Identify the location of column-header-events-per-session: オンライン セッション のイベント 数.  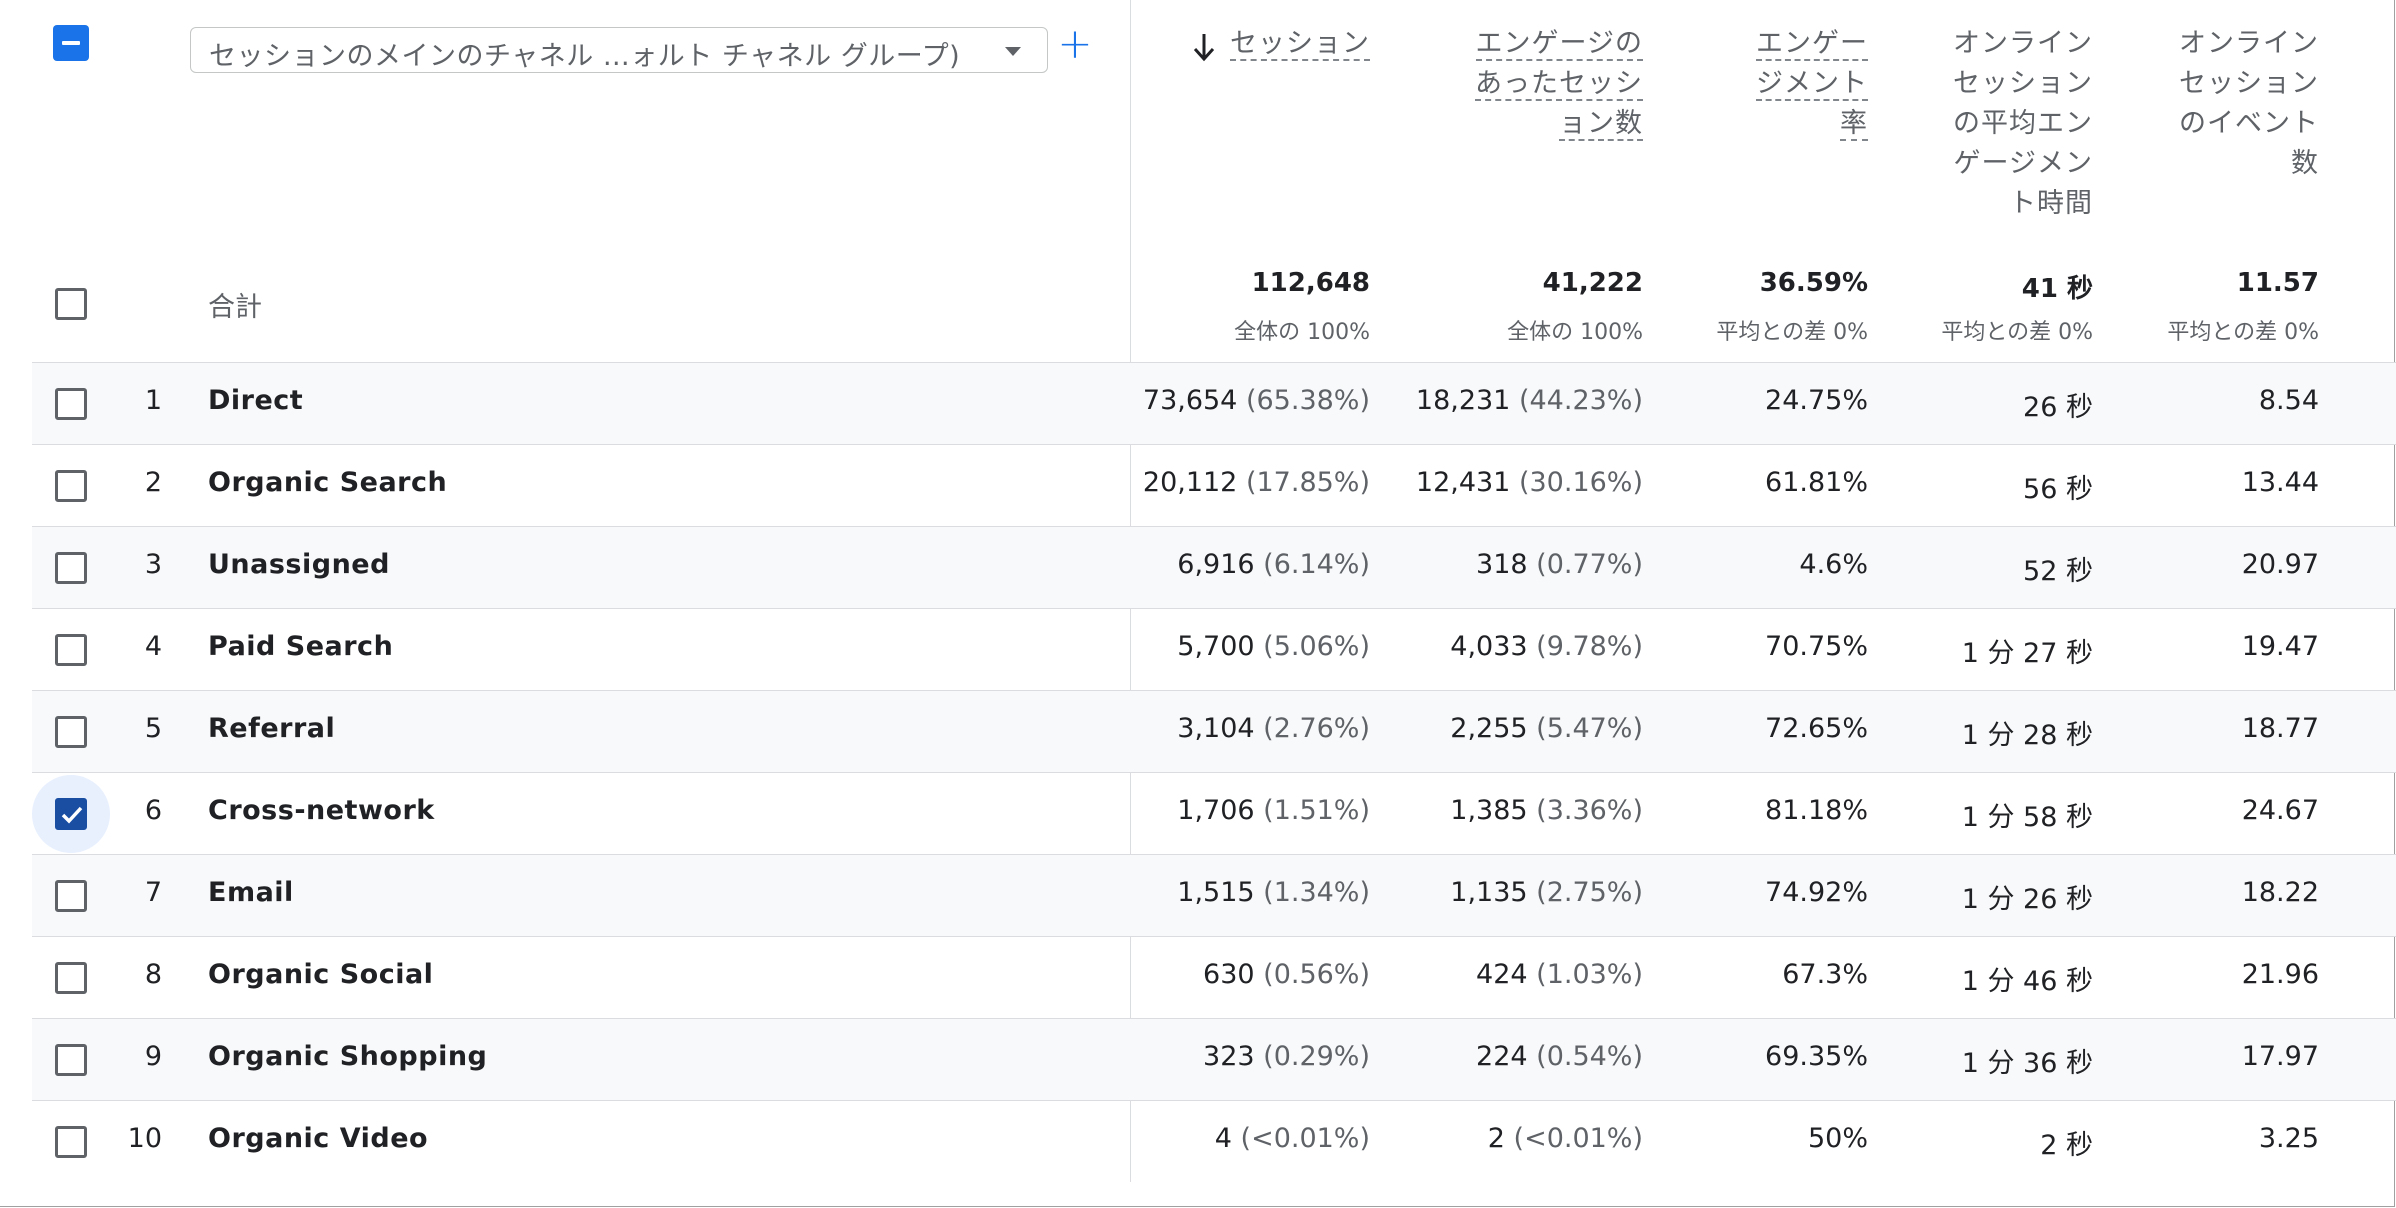
(2224, 104).